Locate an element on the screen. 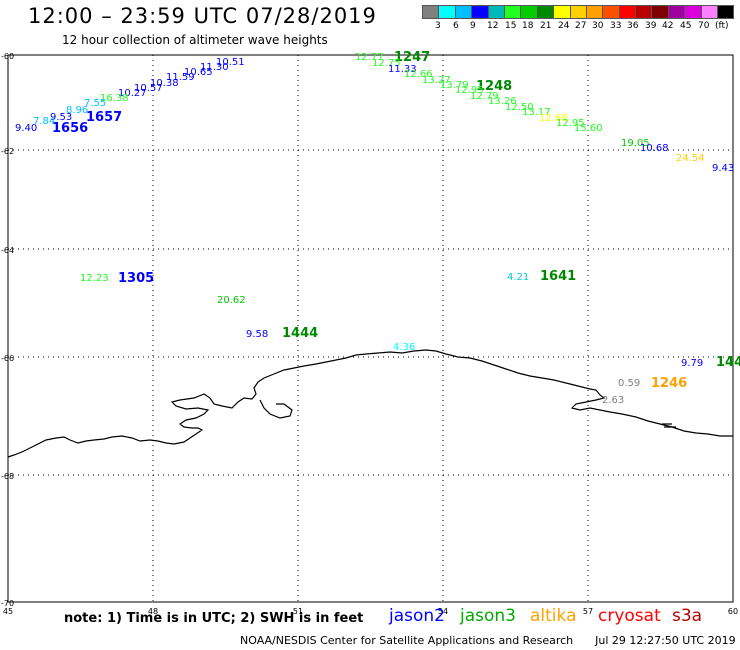 This screenshot has height=650, width=740. wave-height-label: 10.65 is located at coordinates (198, 72).